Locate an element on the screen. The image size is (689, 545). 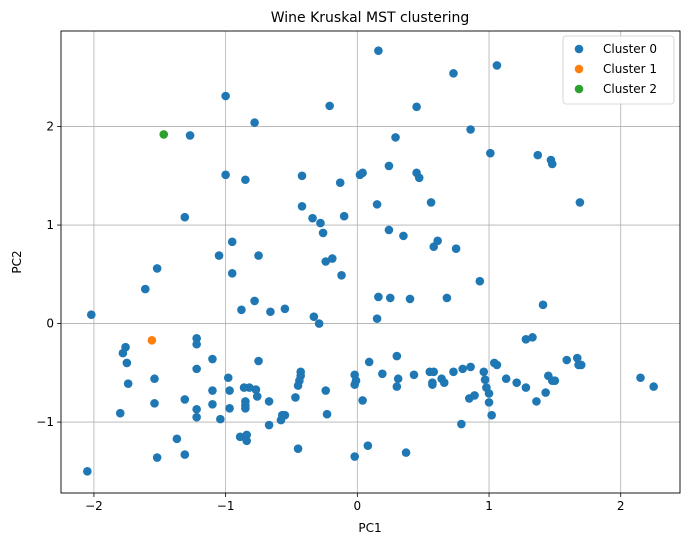
y-axis-label: PC2 is located at coordinates (17, 261).